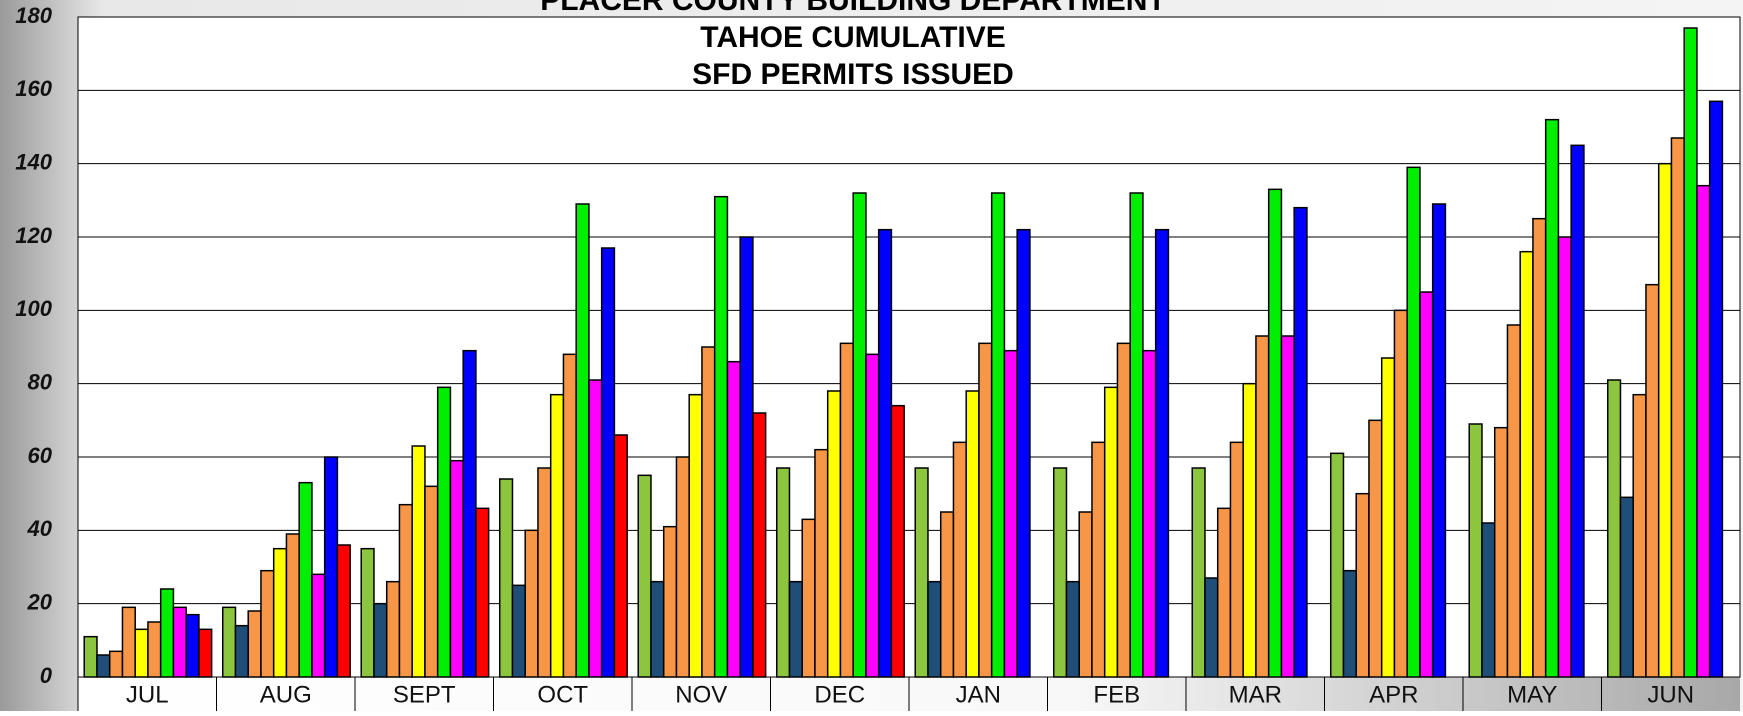  I want to click on chart-title: SFD PERMITS ISSUED, so click(853, 74).